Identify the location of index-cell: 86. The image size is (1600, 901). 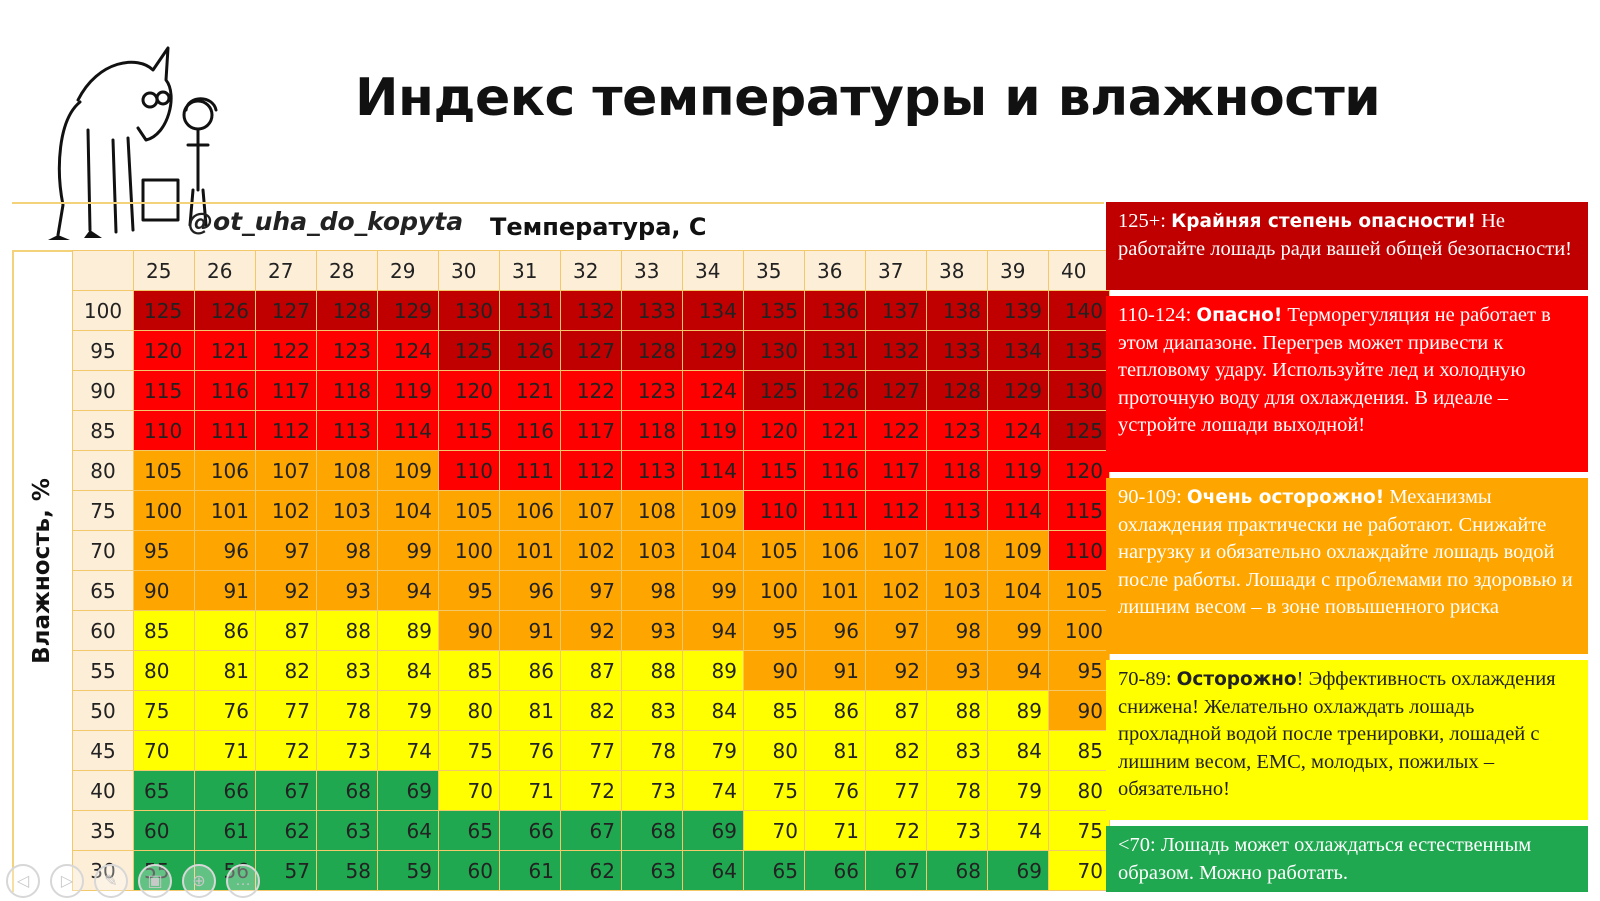
(530, 671).